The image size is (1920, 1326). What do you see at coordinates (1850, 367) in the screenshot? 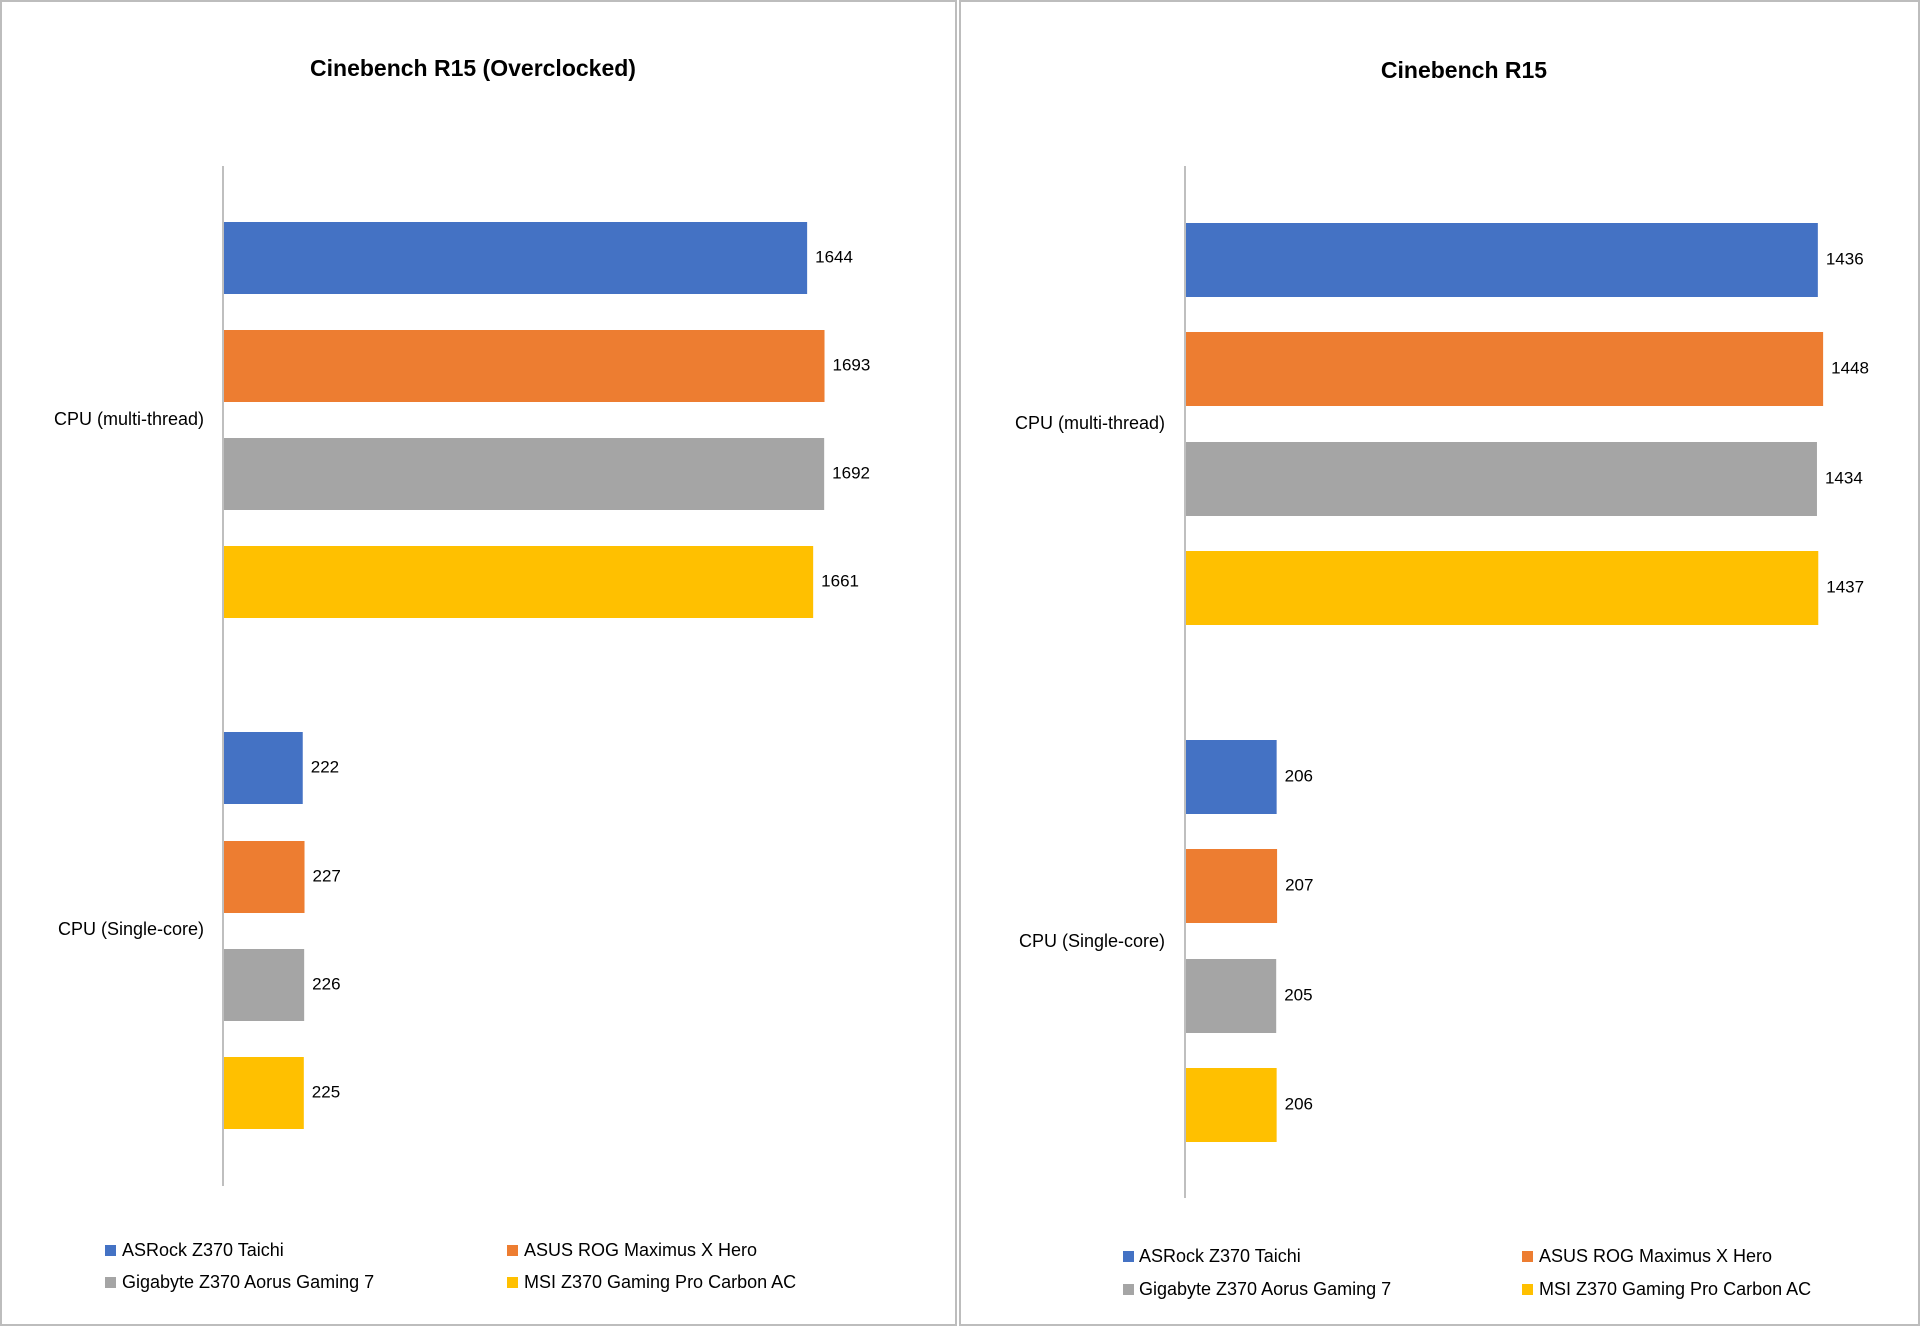
I see `data-label: 1448` at bounding box center [1850, 367].